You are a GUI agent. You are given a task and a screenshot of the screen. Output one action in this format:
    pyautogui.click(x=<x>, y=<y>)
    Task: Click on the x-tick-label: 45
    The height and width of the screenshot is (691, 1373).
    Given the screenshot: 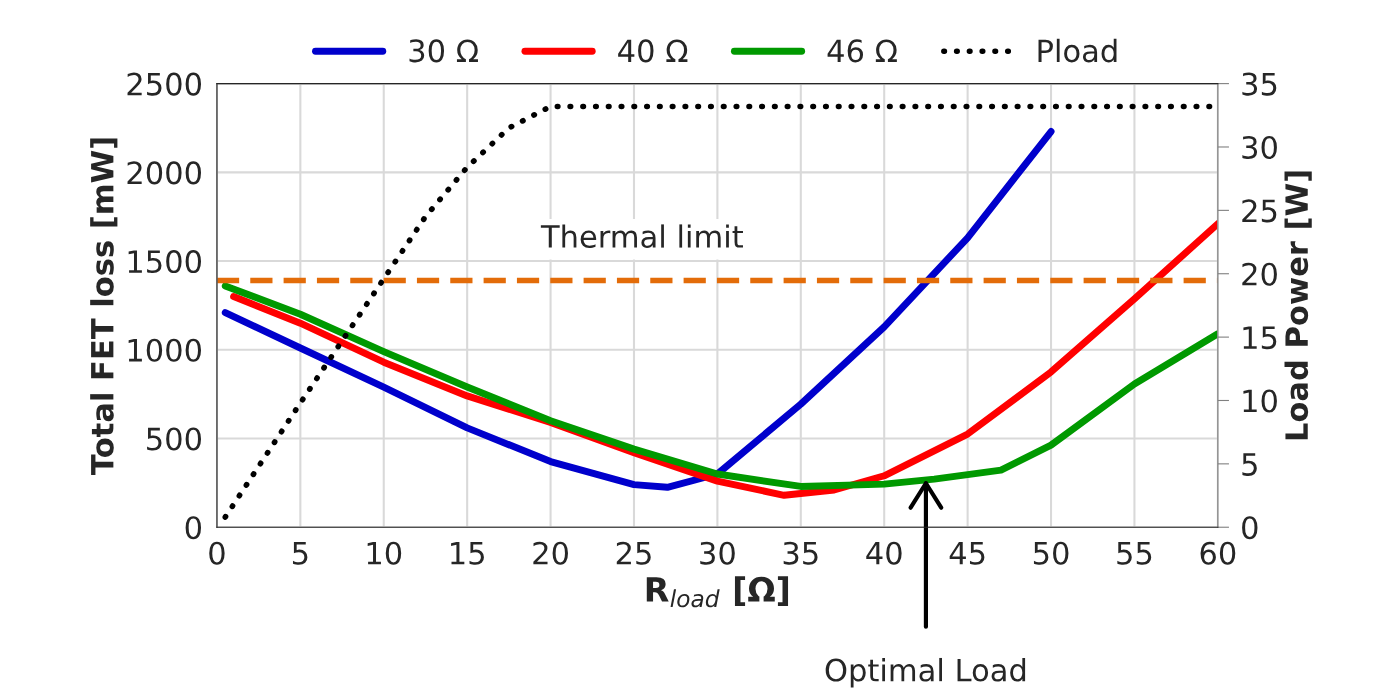 What is the action you would take?
    pyautogui.click(x=967, y=553)
    